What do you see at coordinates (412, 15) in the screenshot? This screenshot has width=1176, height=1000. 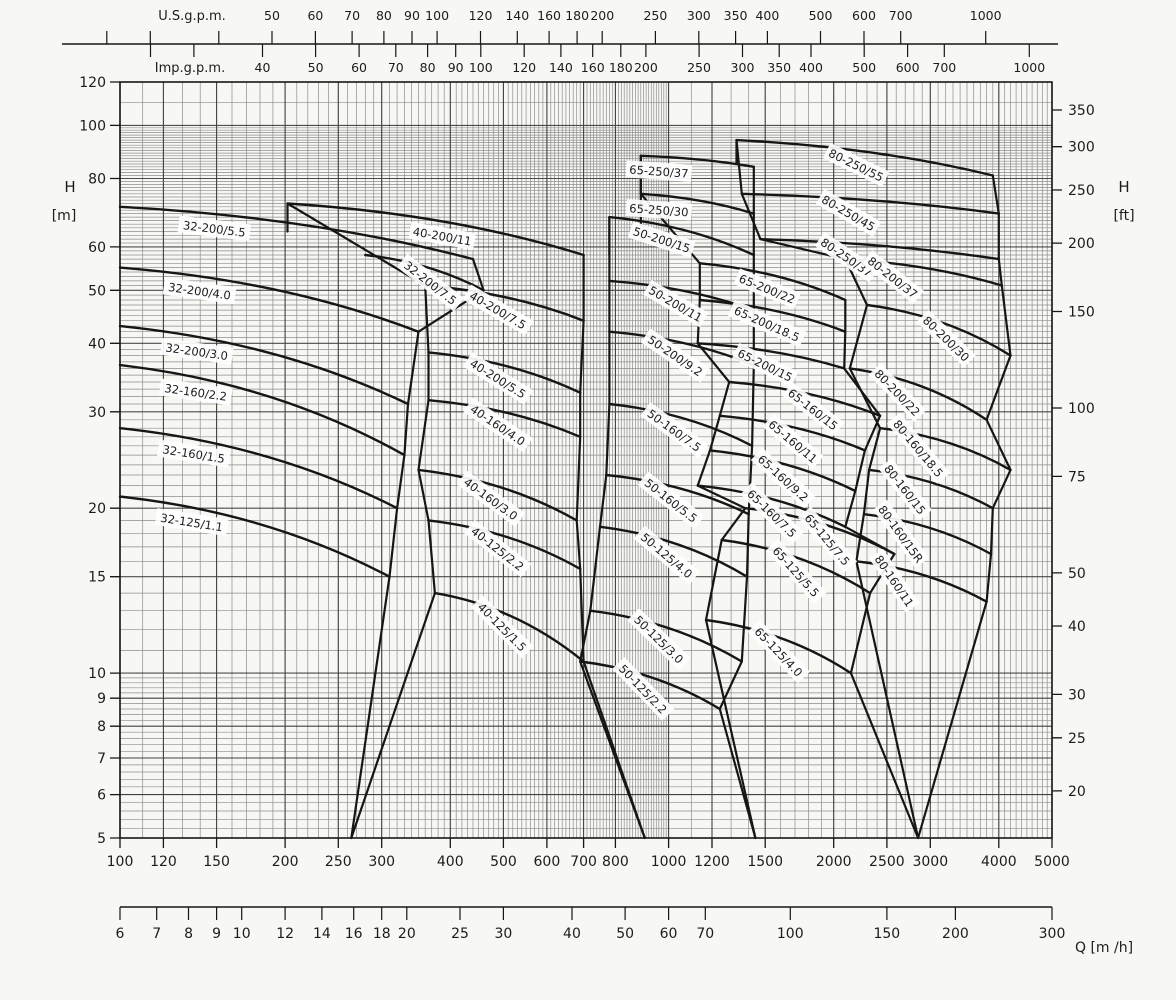 I see `top-us-tick-label: 90` at bounding box center [412, 15].